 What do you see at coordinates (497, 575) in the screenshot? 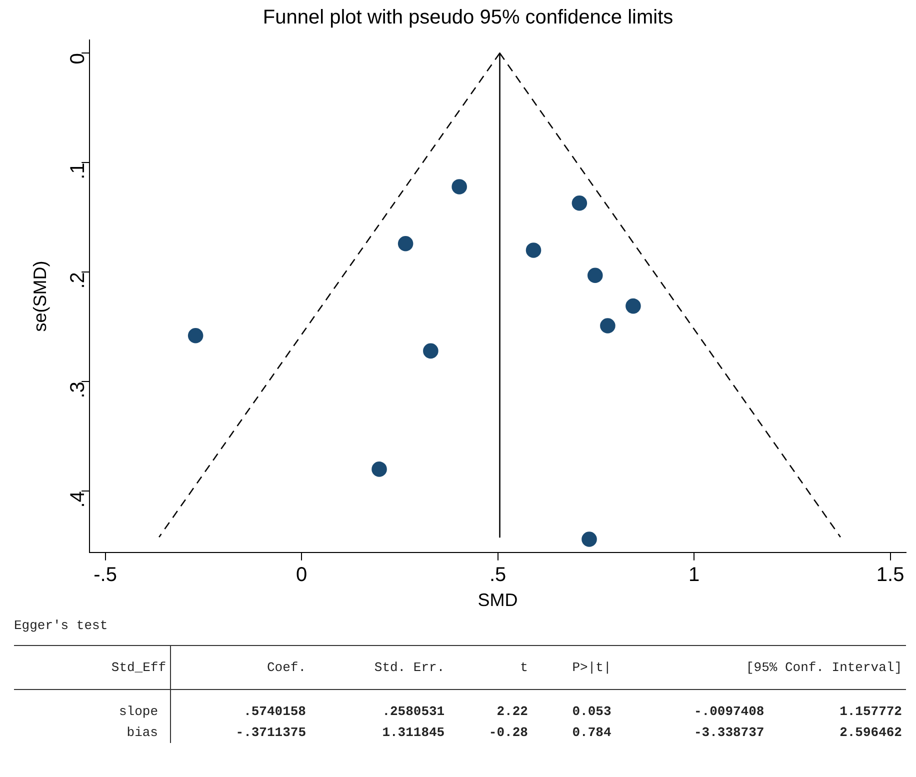
I see `x-tick-label: .5` at bounding box center [497, 575].